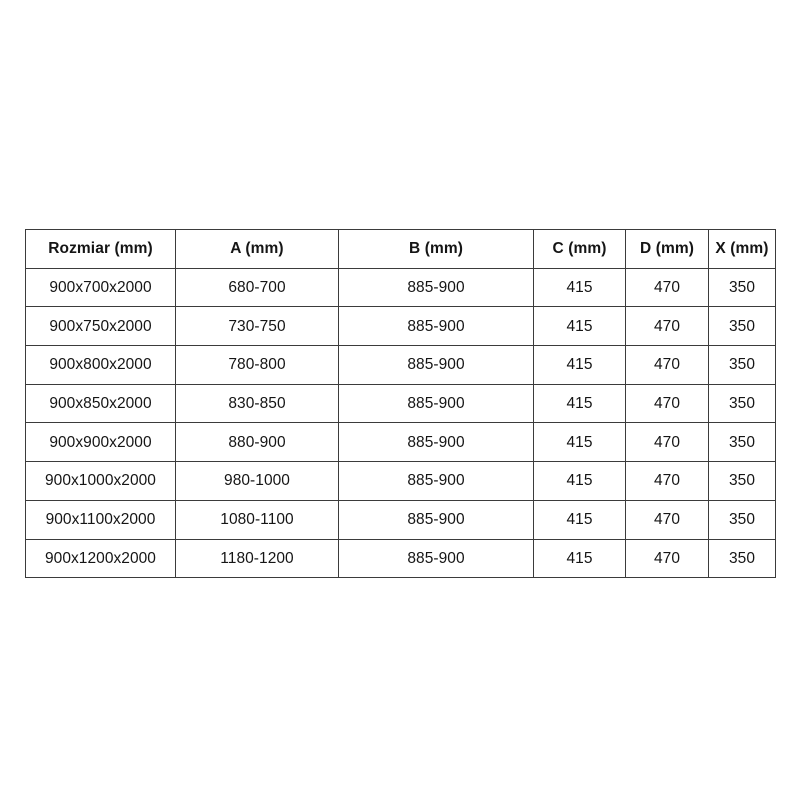 The image size is (800, 800). Describe the element at coordinates (257, 403) in the screenshot. I see `cell-a: 830-850` at that location.